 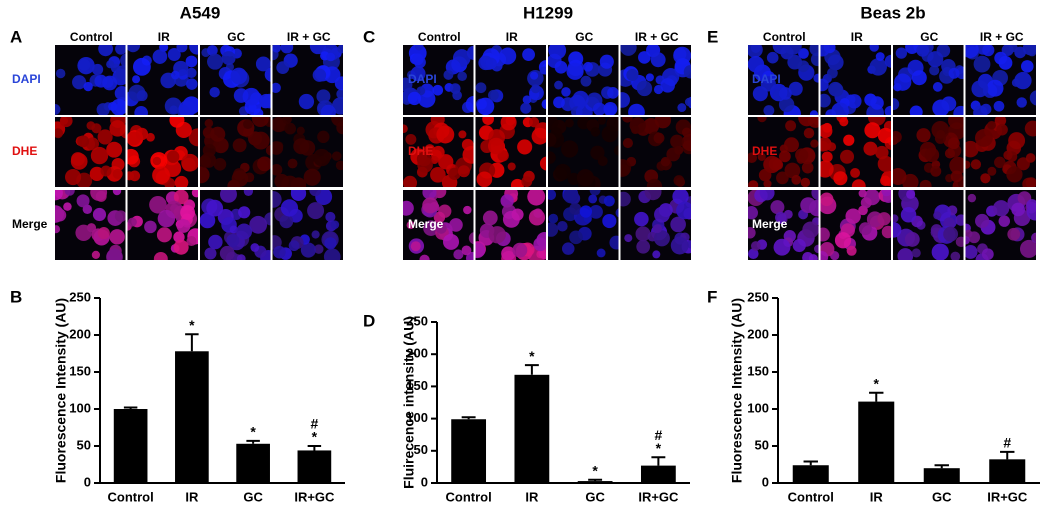 I want to click on row-label: Merge, so click(x=770, y=224).